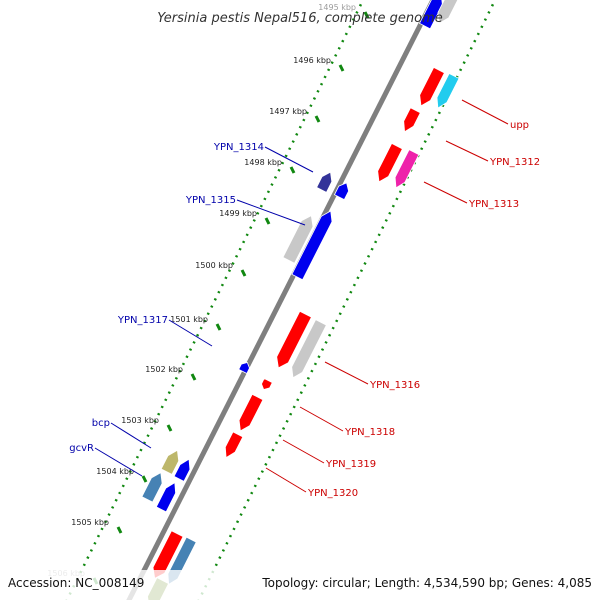 The height and width of the screenshot is (600, 600). What do you see at coordinates (164, 369) in the screenshot?
I see `tick-label: 1502 kbp` at bounding box center [164, 369].